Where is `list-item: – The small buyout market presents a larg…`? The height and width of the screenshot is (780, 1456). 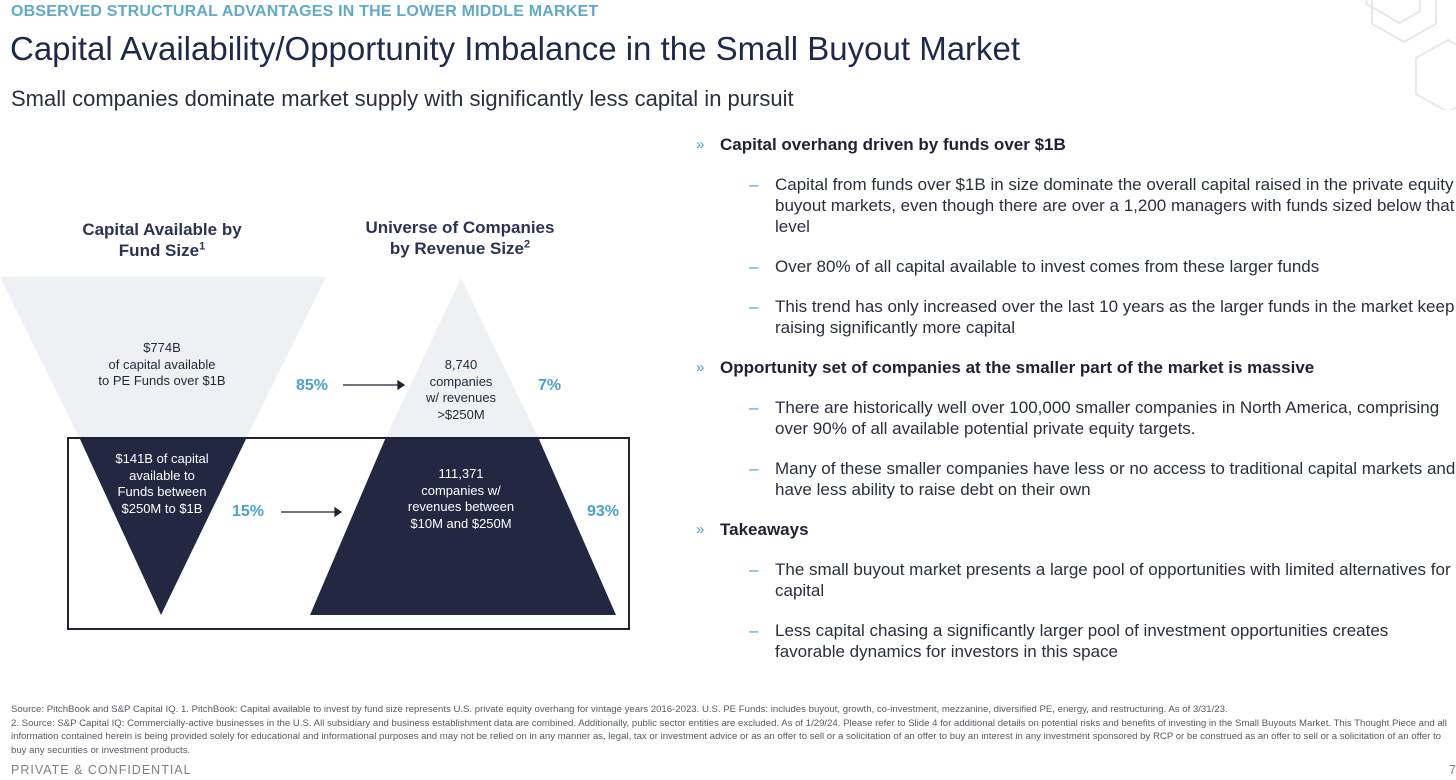 list-item: – The small buyout market presents a larg… is located at coordinates (1100, 580).